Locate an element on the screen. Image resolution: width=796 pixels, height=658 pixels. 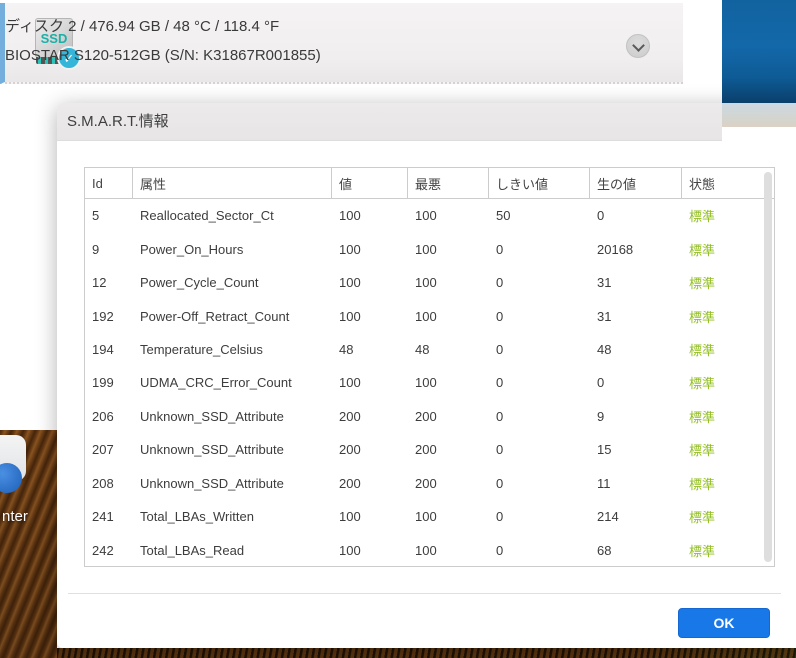
cell-id: 9 is located at coordinates (96, 249).